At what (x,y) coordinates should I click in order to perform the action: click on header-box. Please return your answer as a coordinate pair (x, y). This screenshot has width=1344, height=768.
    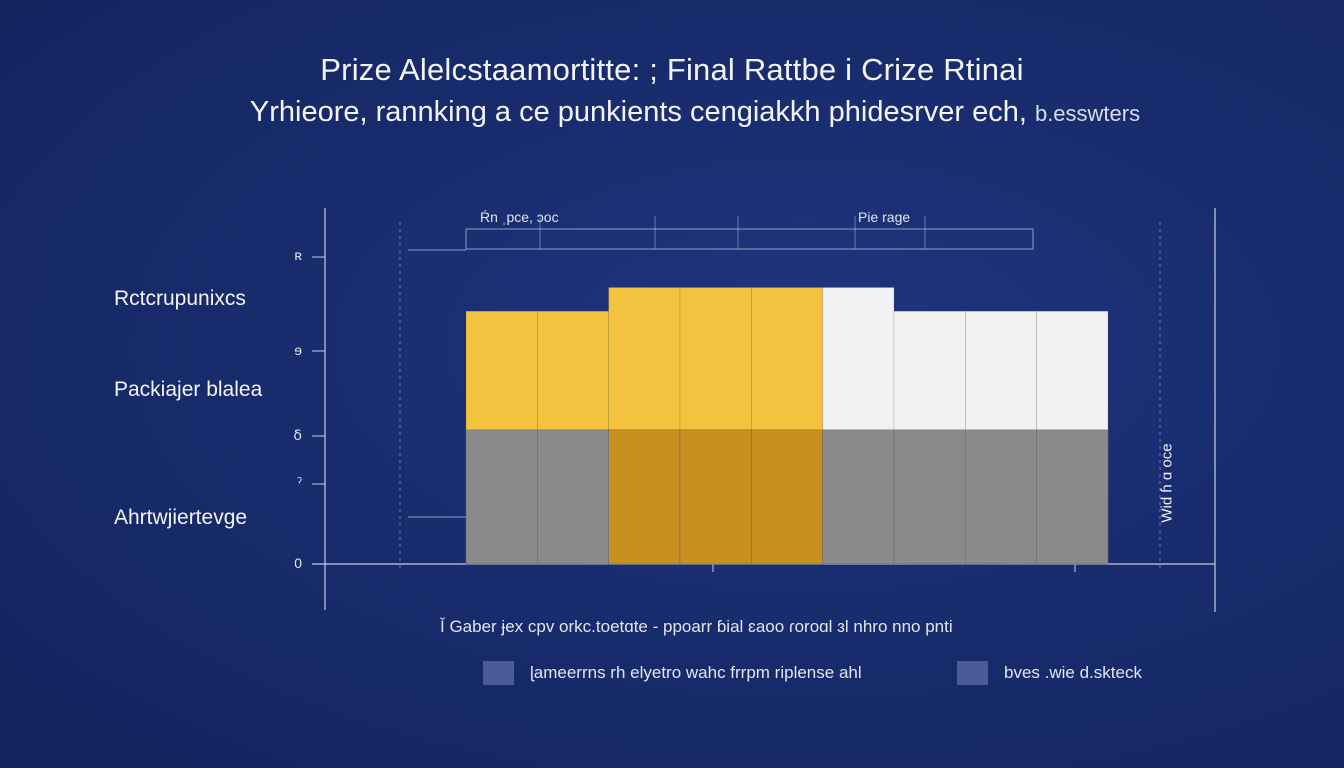
    Looking at the image, I should click on (749, 239).